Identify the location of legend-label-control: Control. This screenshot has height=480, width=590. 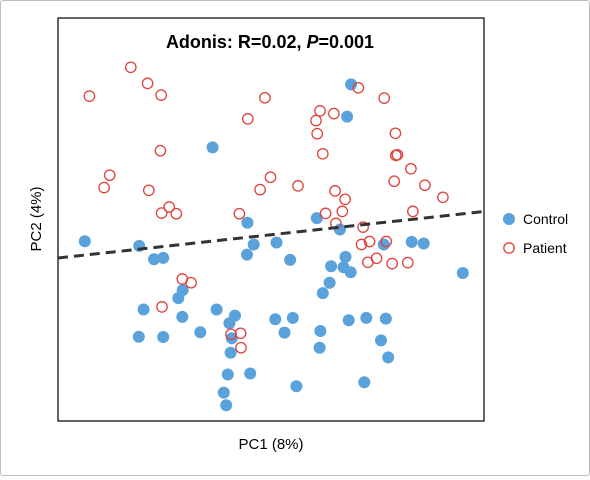
(545, 219).